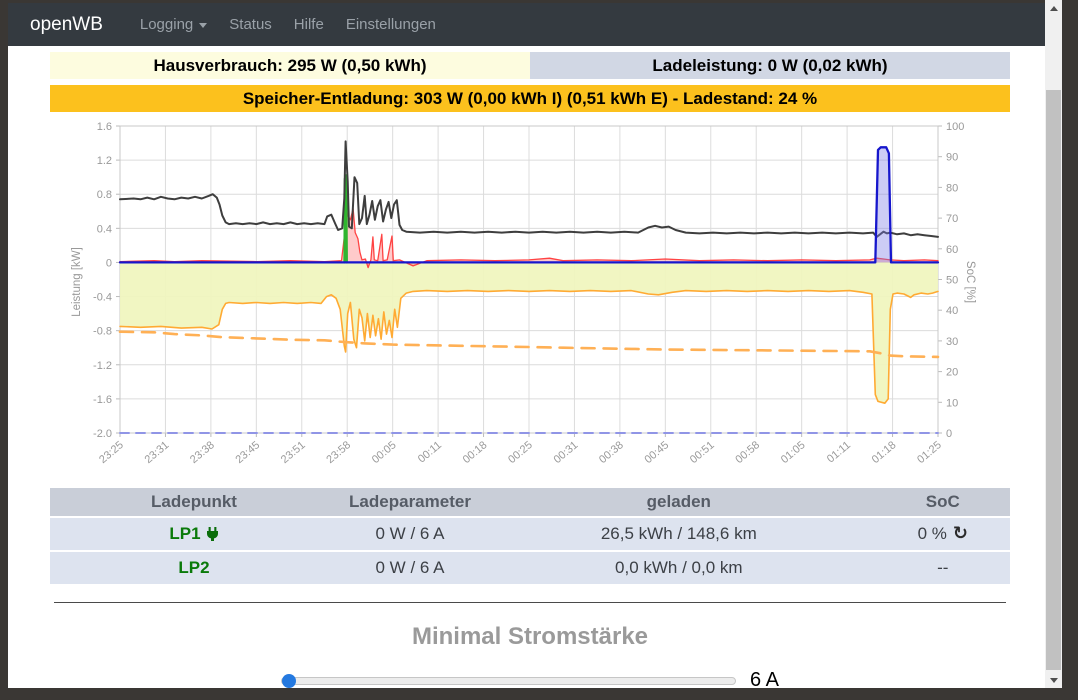  Describe the element at coordinates (102, 332) in the screenshot. I see `svg-text: -0.8` at that location.